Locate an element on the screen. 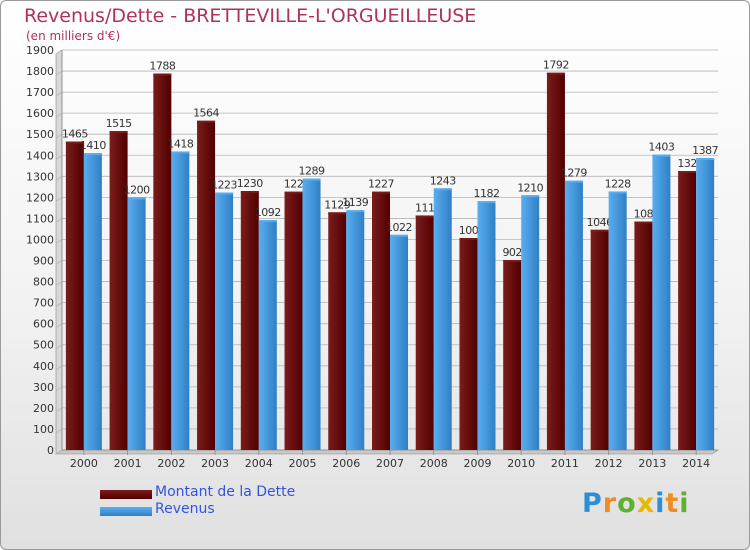 This screenshot has height=550, width=750. data-label-revenue: 1223 is located at coordinates (224, 185).